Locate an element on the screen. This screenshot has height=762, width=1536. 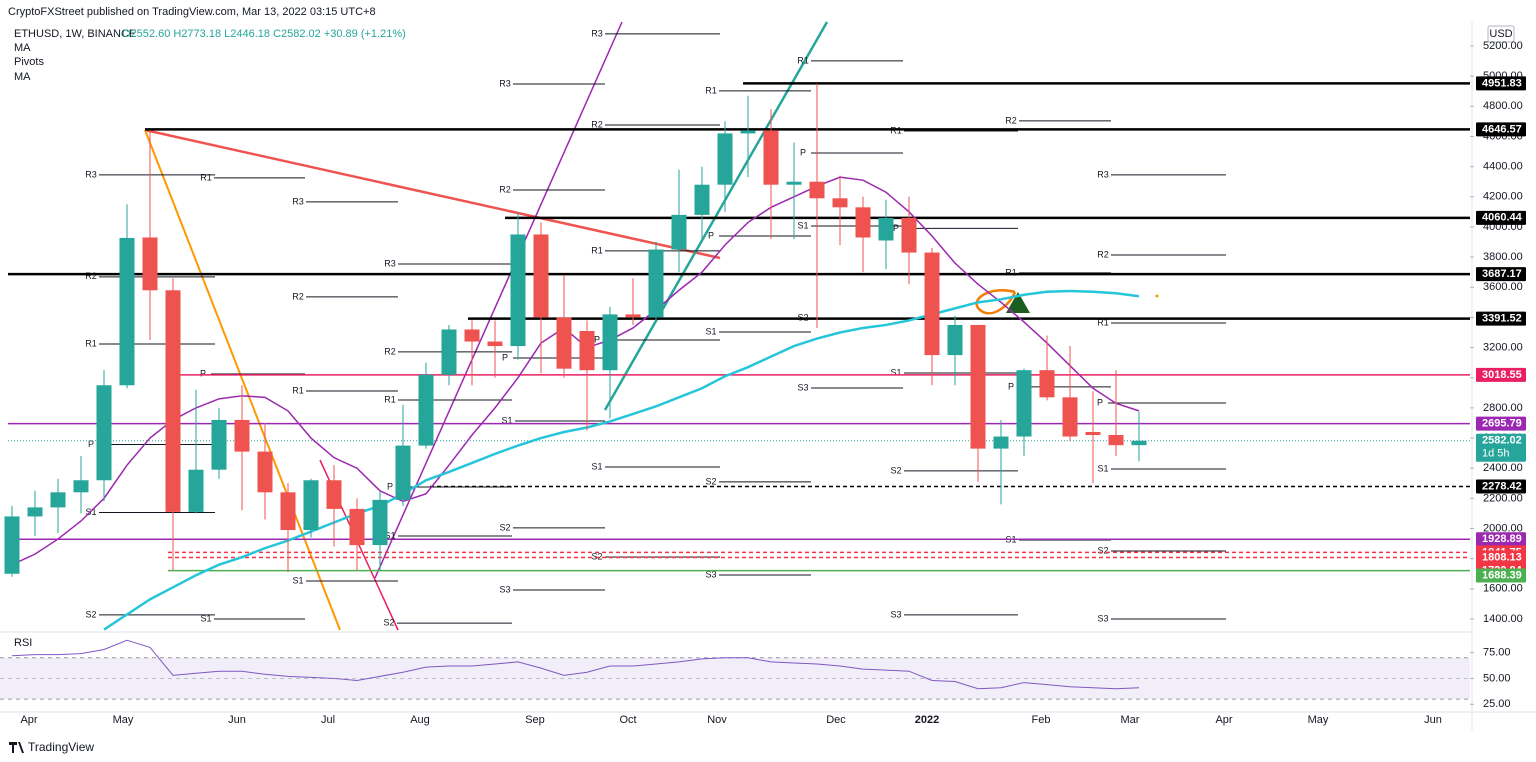
brand-logo is located at coordinates (16, 747).